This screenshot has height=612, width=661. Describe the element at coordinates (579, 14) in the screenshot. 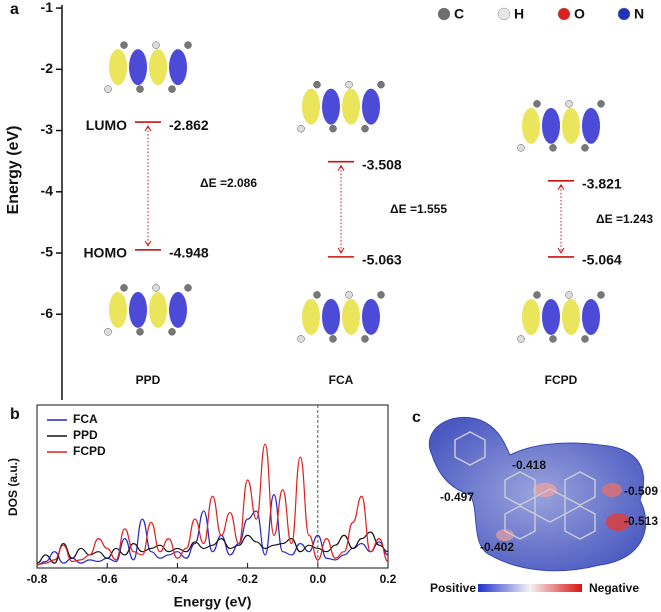

I see `legend-label: O` at that location.